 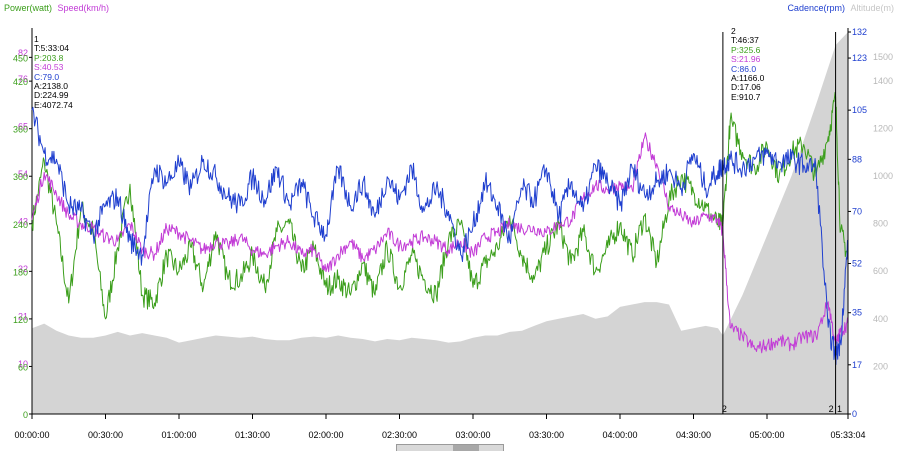 I want to click on legend-speed: Speed(km/h), so click(x=83, y=8).